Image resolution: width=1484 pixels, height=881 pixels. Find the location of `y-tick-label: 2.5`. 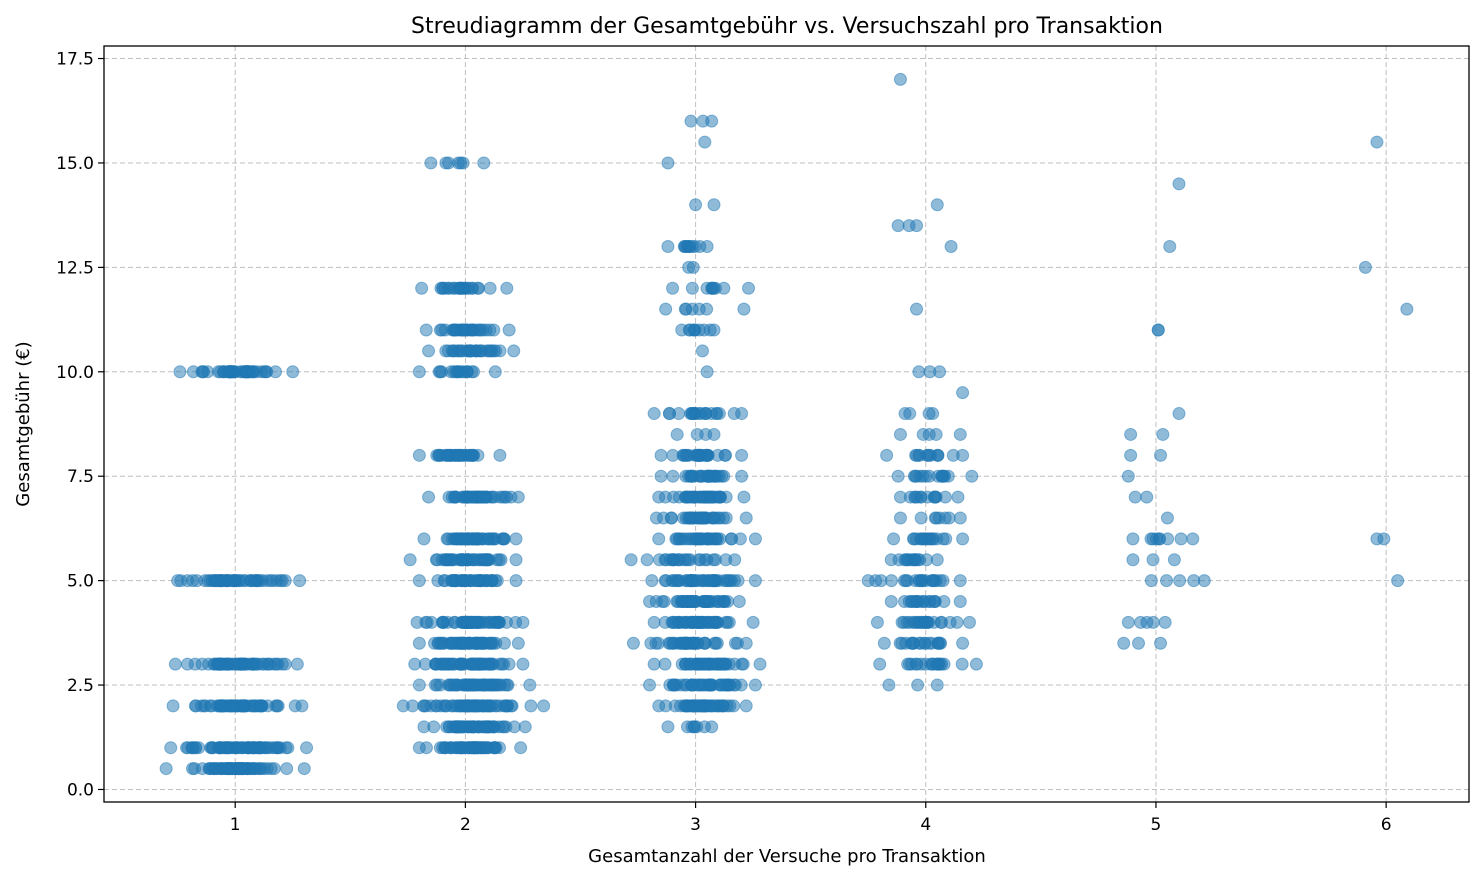

y-tick-label: 2.5 is located at coordinates (80, 686).